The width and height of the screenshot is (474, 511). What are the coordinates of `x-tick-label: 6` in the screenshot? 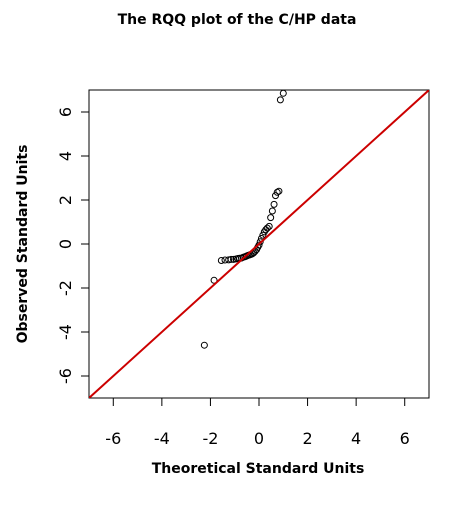 It's located at (405, 438).